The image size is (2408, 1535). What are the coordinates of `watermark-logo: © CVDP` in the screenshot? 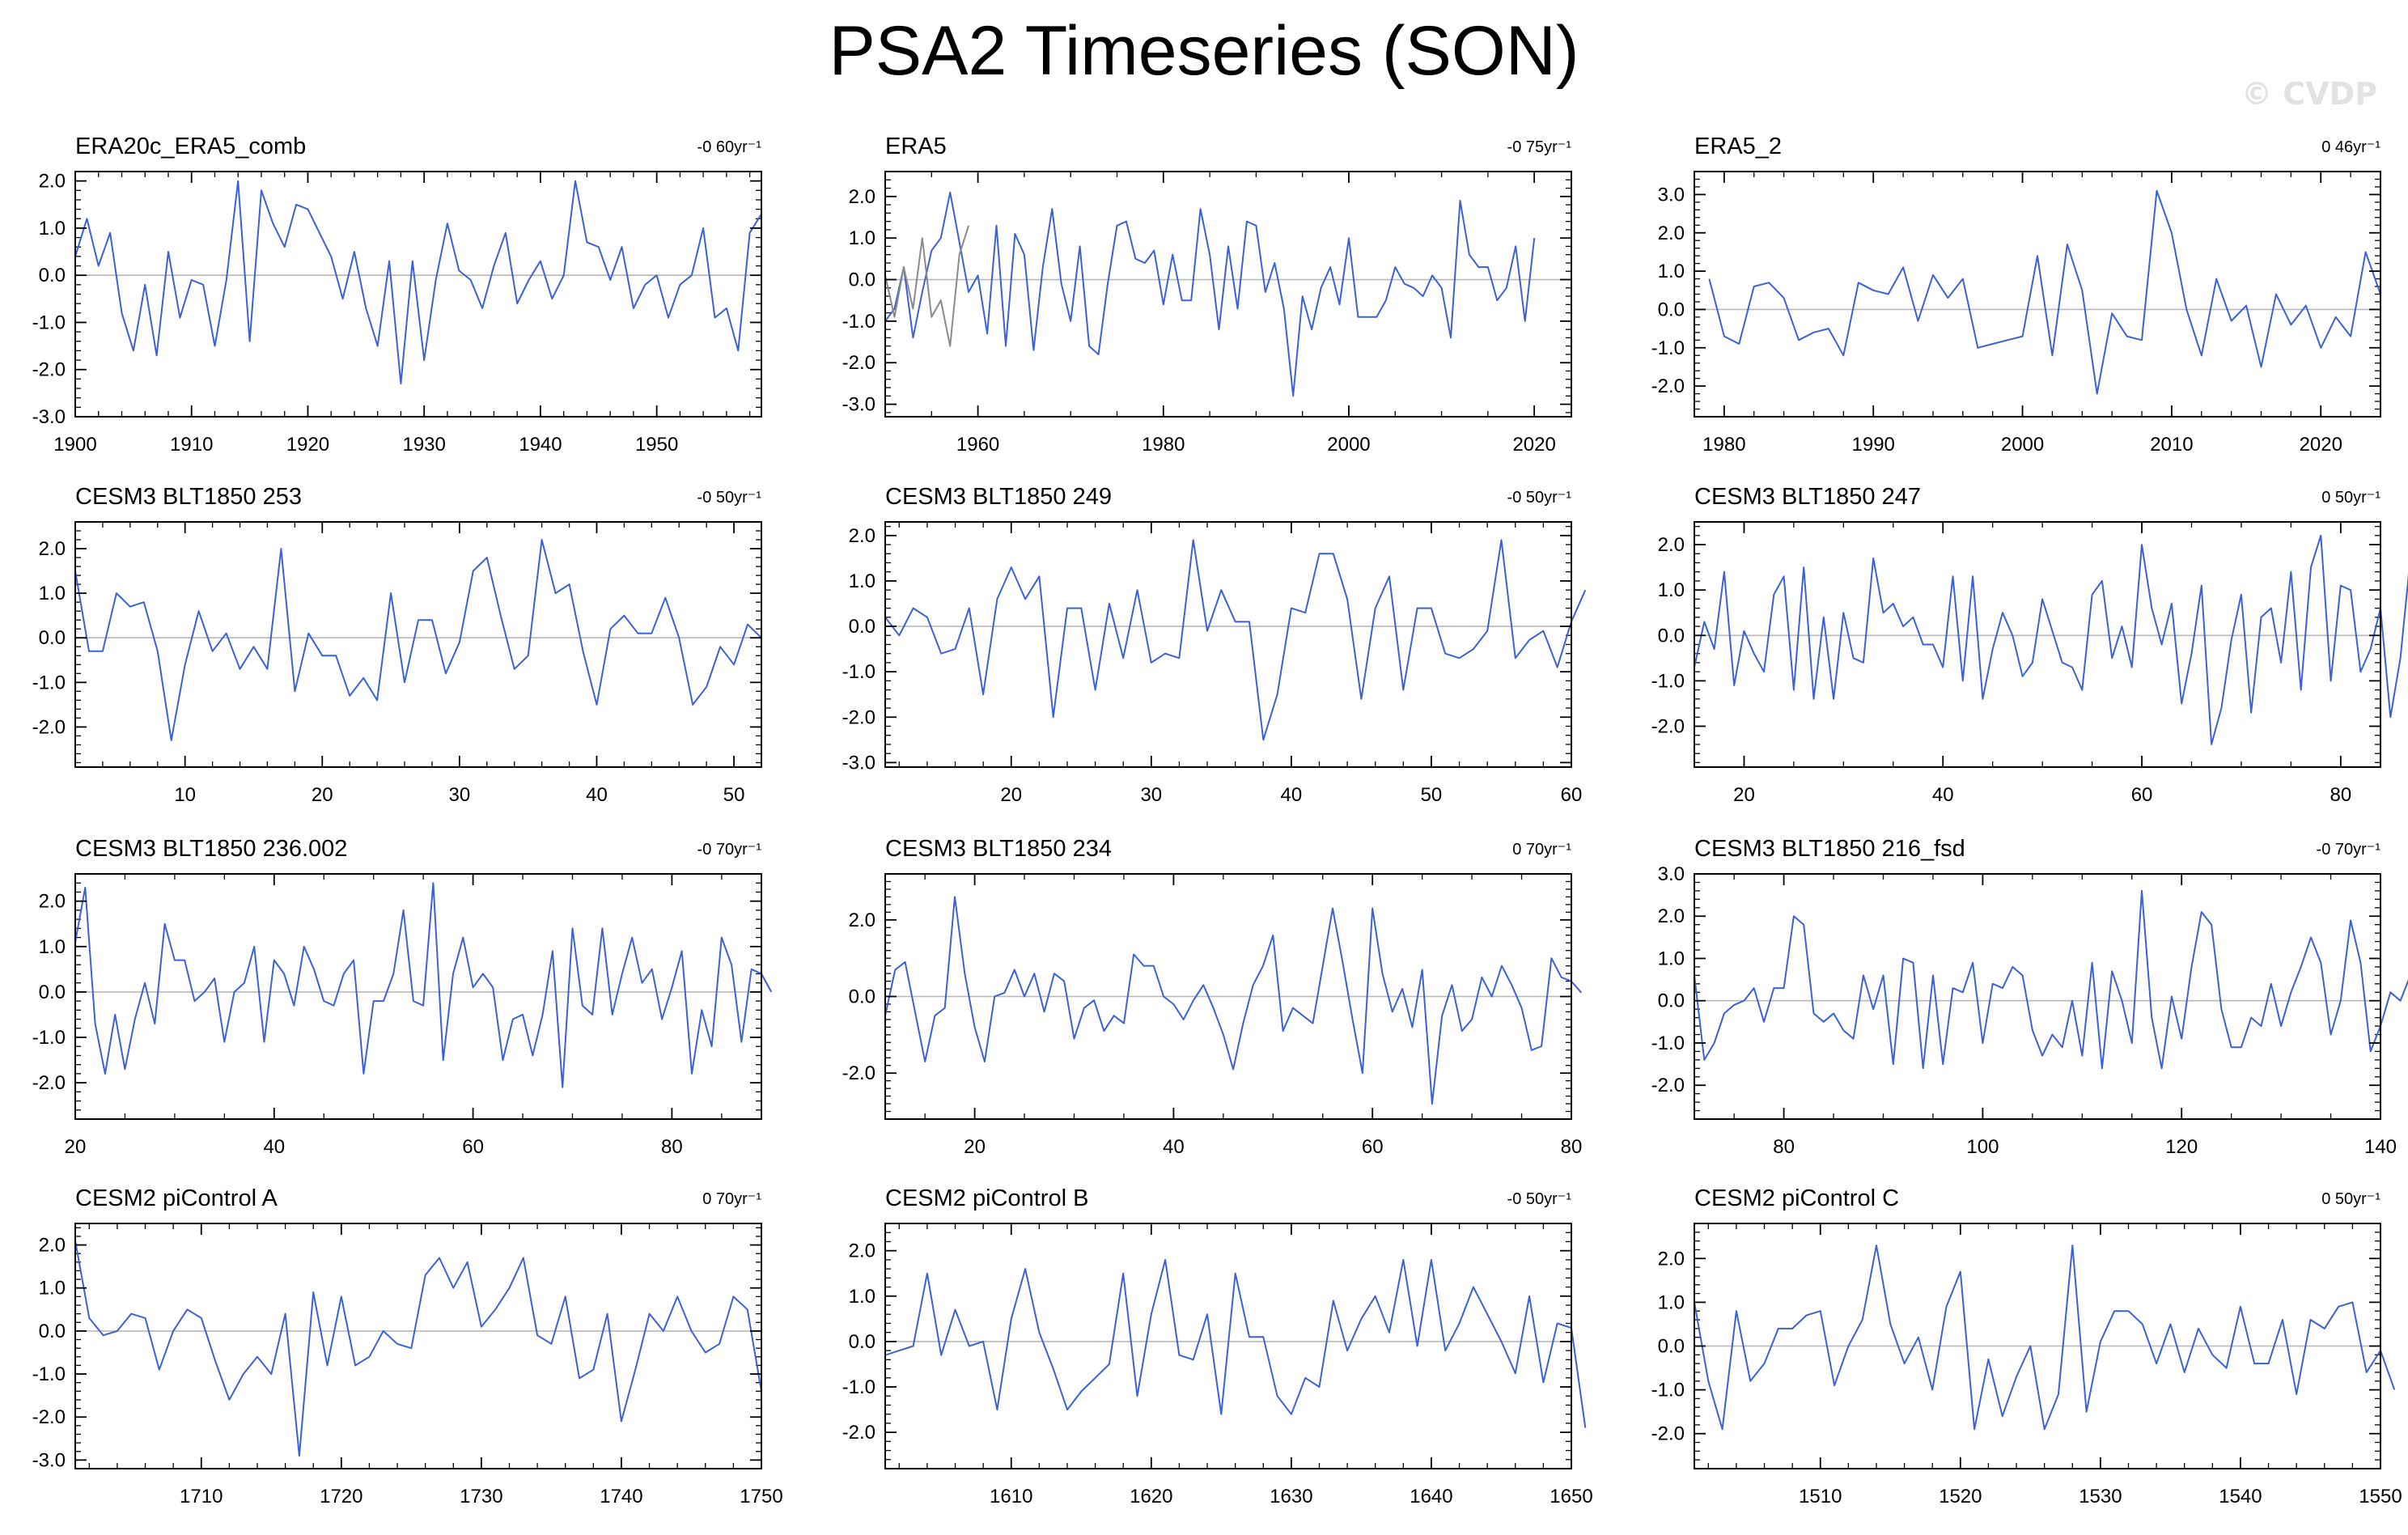 It's located at (2309, 94).